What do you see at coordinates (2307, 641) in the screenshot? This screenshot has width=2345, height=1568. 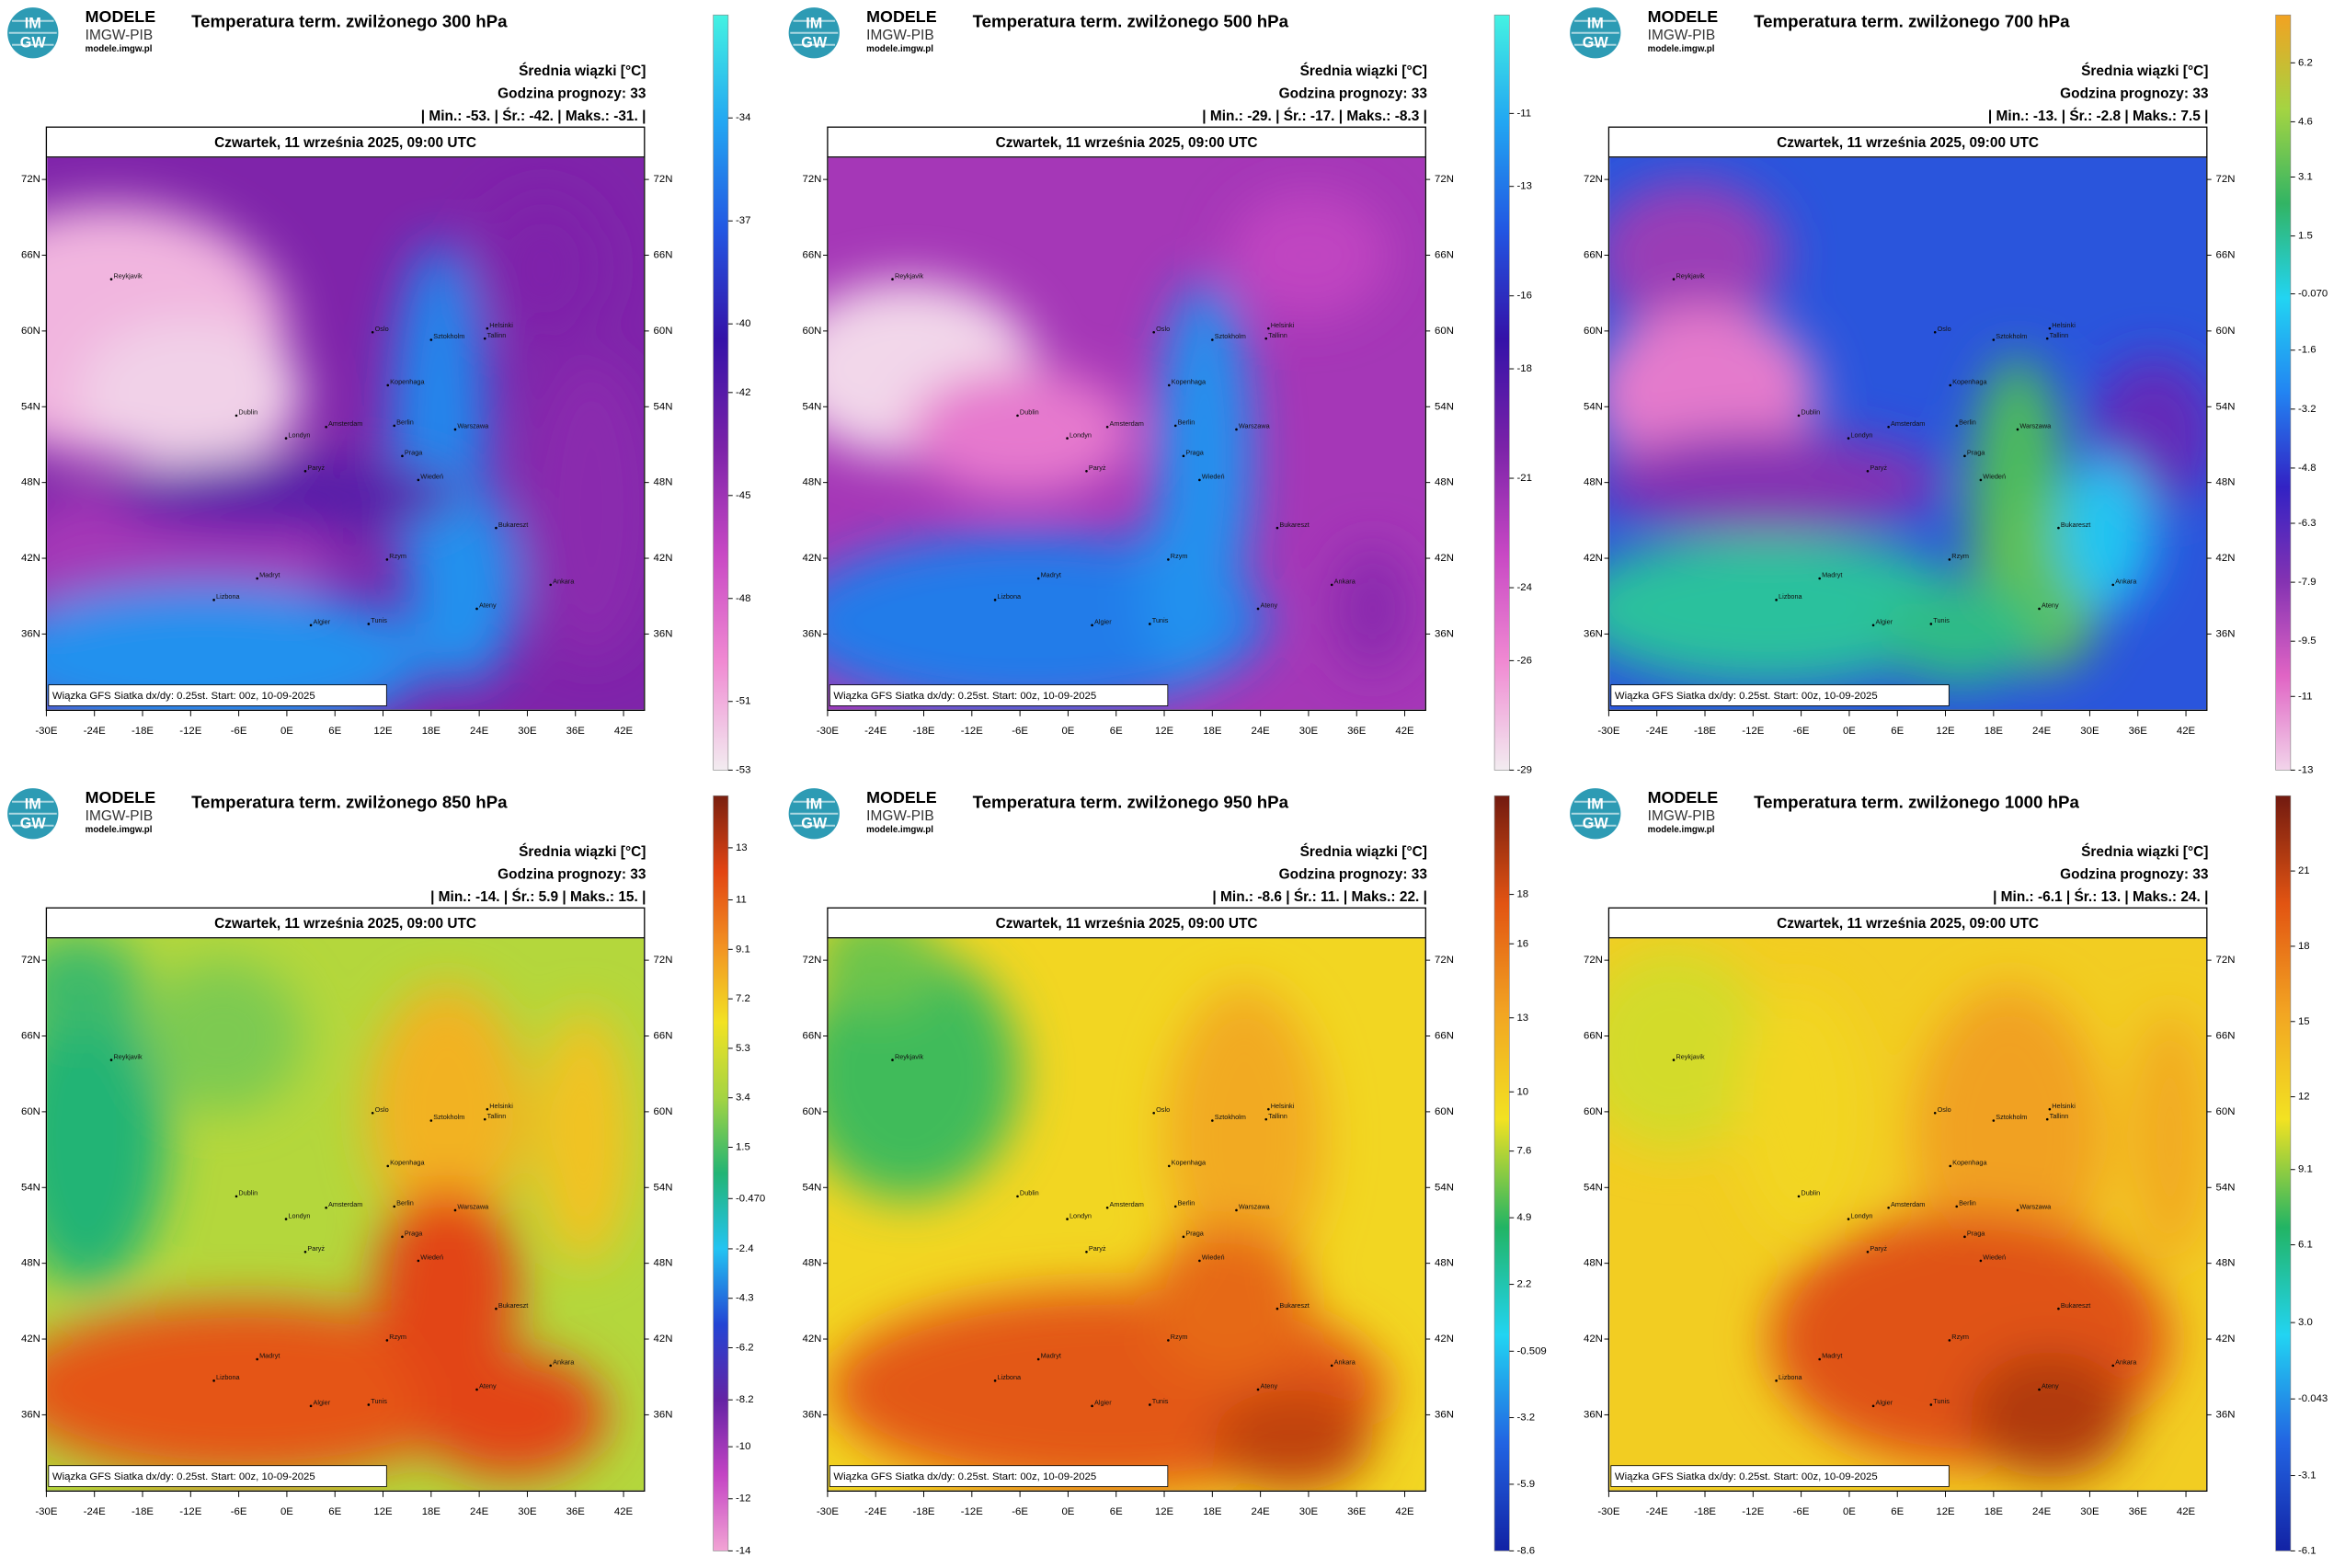 I see `colorbar-label: -9.5` at bounding box center [2307, 641].